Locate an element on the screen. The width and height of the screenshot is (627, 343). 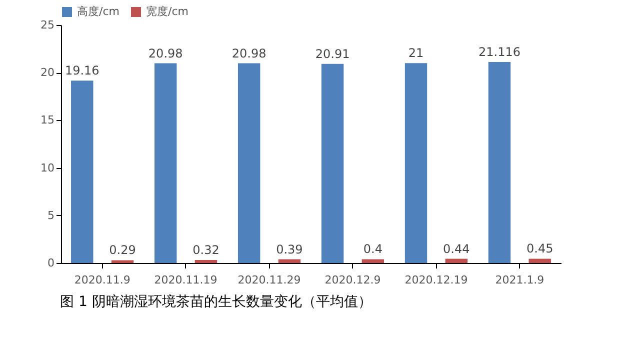
data-label: 21.116 is located at coordinates (499, 51).